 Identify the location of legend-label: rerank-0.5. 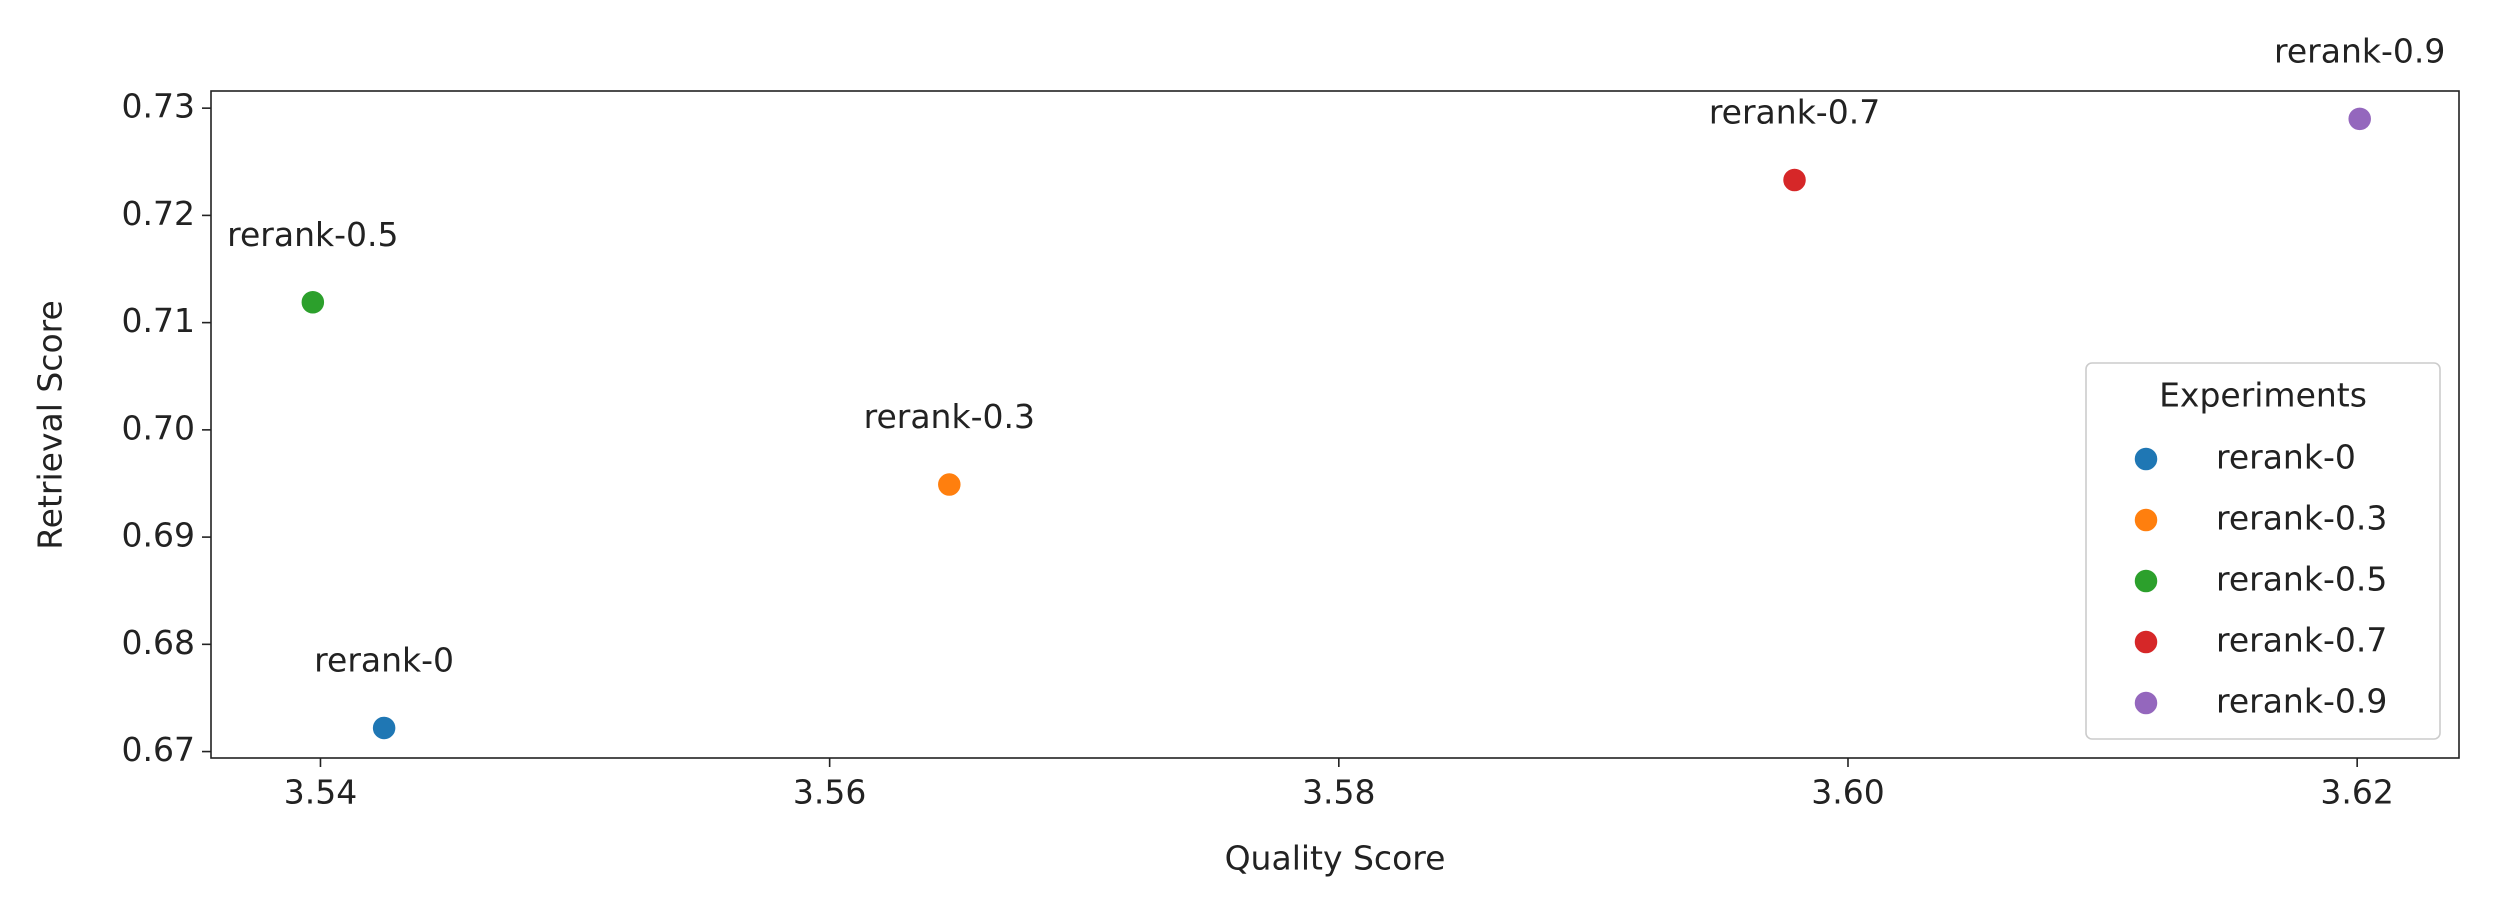
(2301, 579).